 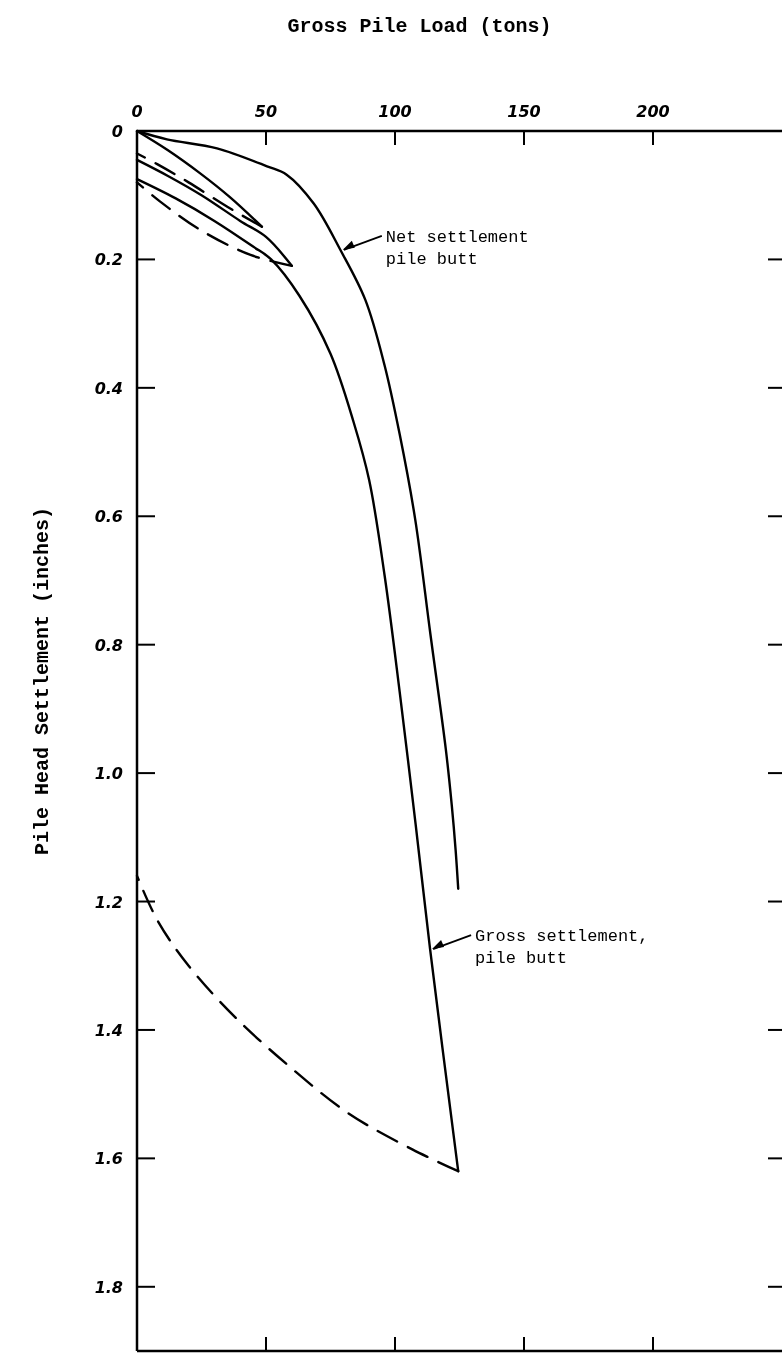 I want to click on annotation: Net settlement pile butt, so click(x=457, y=248).